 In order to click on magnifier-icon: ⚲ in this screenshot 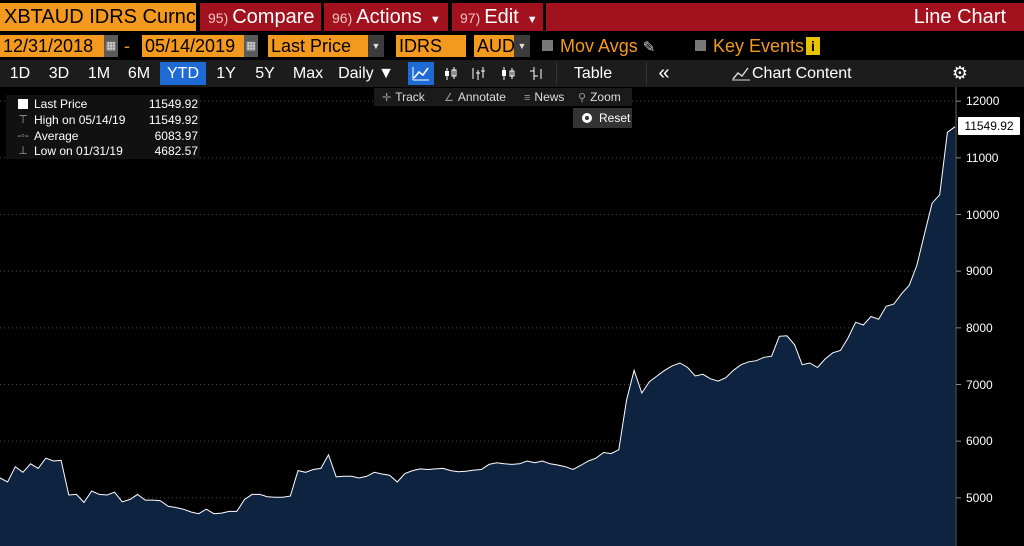, I will do `click(582, 98)`.